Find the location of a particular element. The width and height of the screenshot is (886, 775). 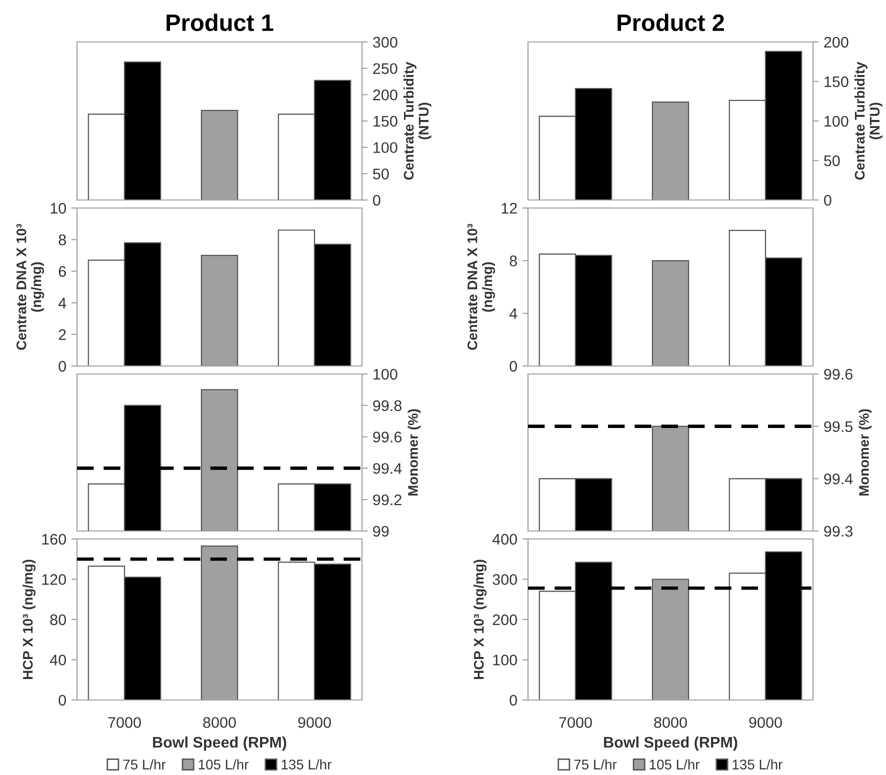

chart-title: Product 1 is located at coordinates (220, 23).